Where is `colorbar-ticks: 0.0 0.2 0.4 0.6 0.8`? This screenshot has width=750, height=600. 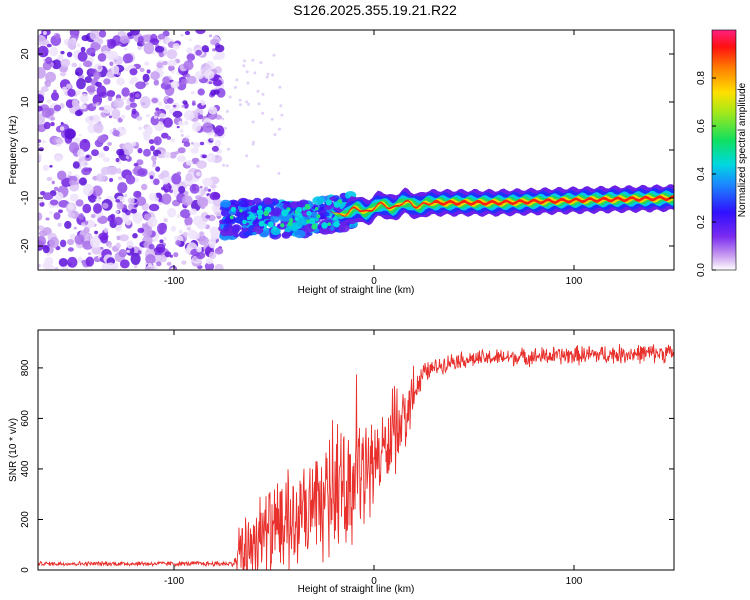
colorbar-ticks: 0.0 0.2 0.4 0.6 0.8 is located at coordinates (706, 174).